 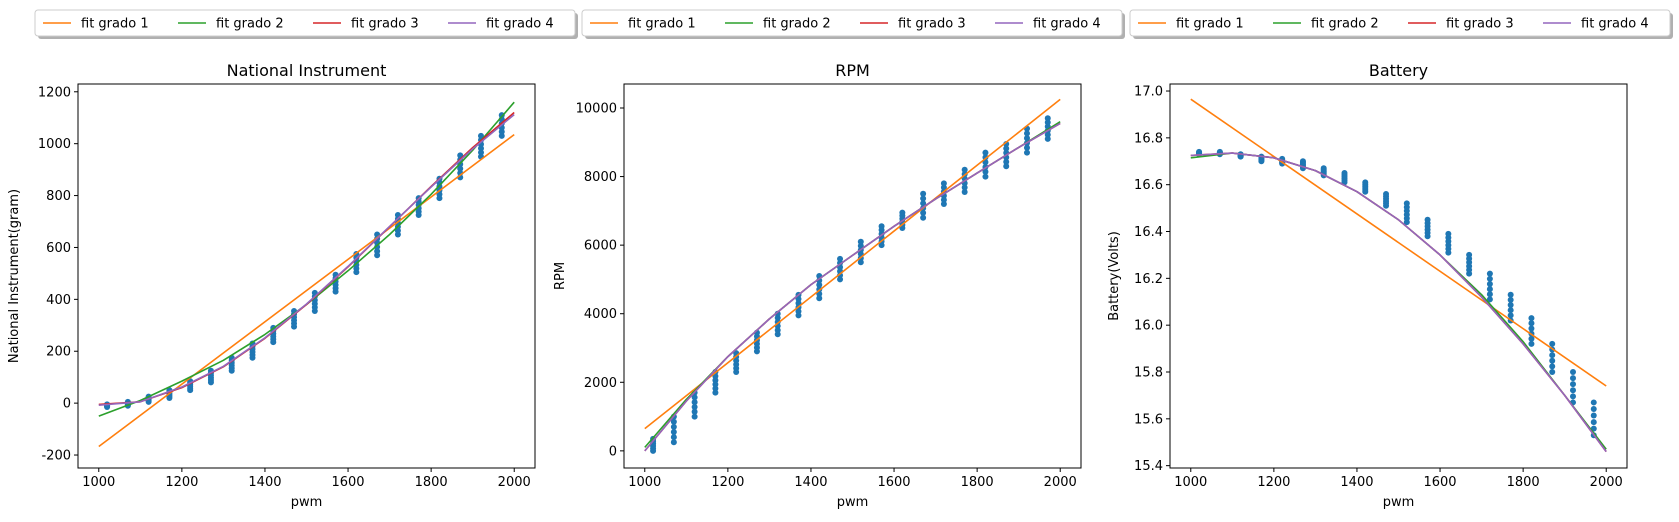 What do you see at coordinates (304, 261) in the screenshot?
I see `scatter-series` at bounding box center [304, 261].